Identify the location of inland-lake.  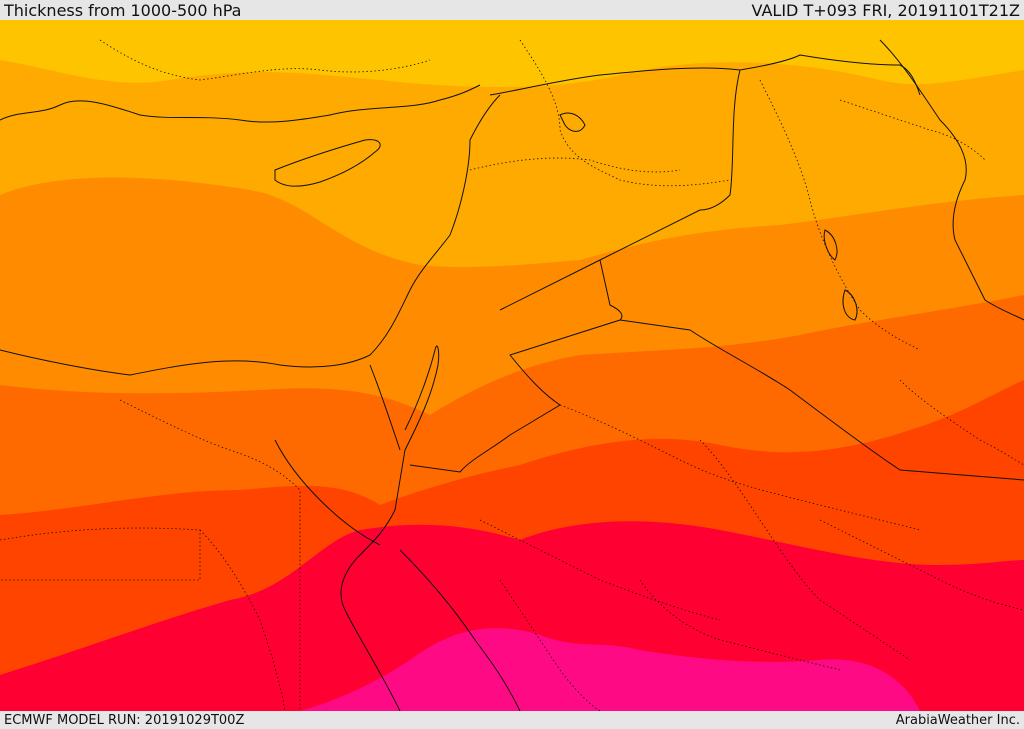
(850, 305).